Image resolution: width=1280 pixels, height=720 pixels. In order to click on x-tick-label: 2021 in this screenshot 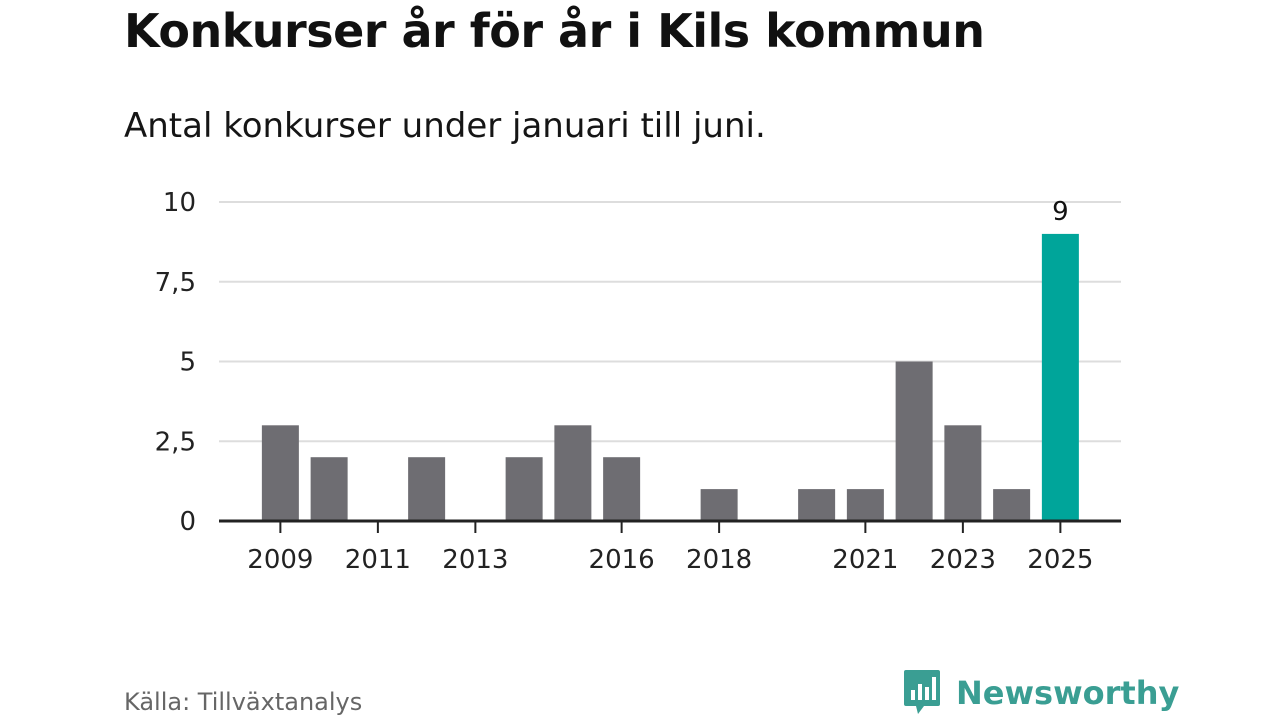, I will do `click(865, 560)`.